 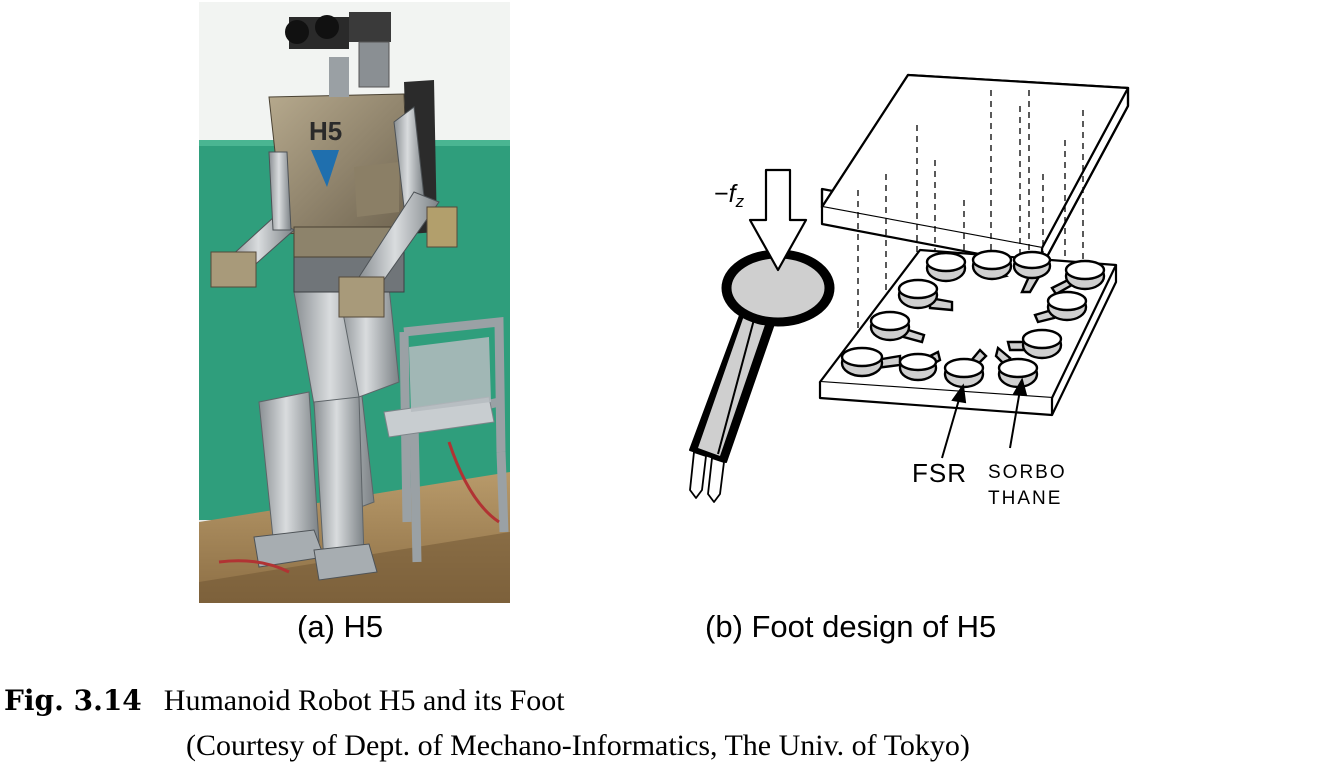 What do you see at coordinates (939, 473) in the screenshot?
I see `fsr-label: FSR` at bounding box center [939, 473].